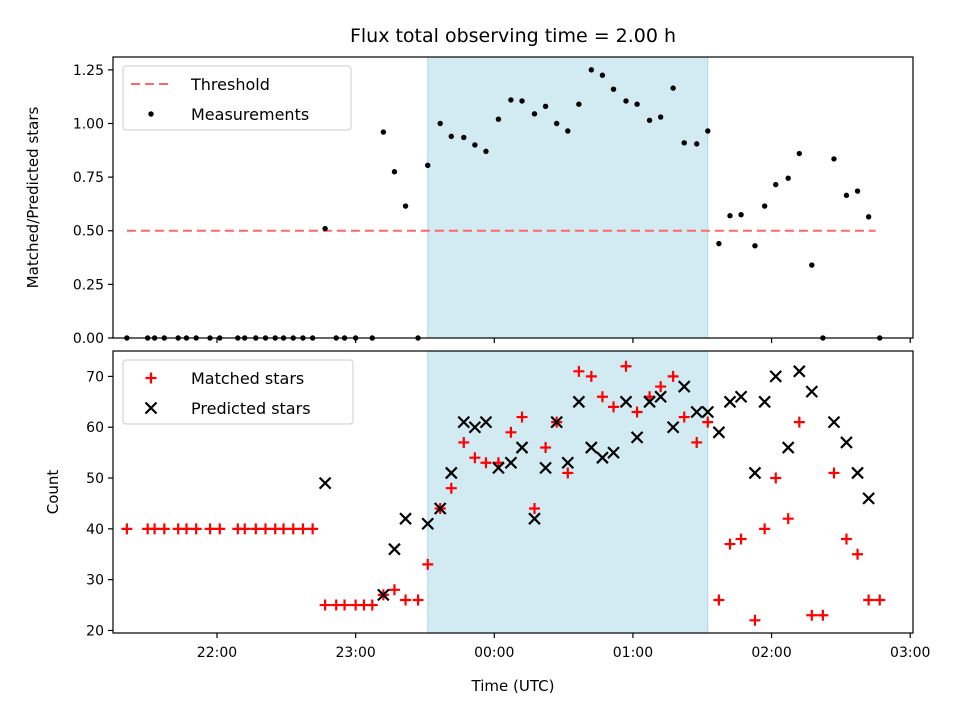 The height and width of the screenshot is (720, 960). What do you see at coordinates (513, 686) in the screenshot?
I see `x-axis-label: Time (UTC)` at bounding box center [513, 686].